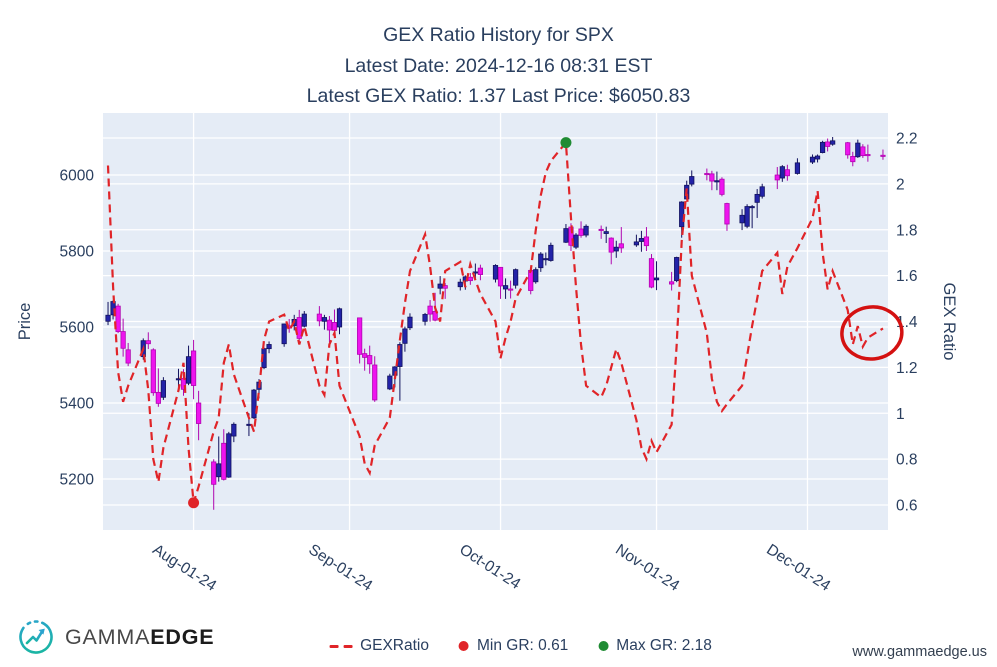 This screenshot has height=667, width=997. Describe the element at coordinates (77, 404) in the screenshot. I see `price-tick-label: 5400` at that location.